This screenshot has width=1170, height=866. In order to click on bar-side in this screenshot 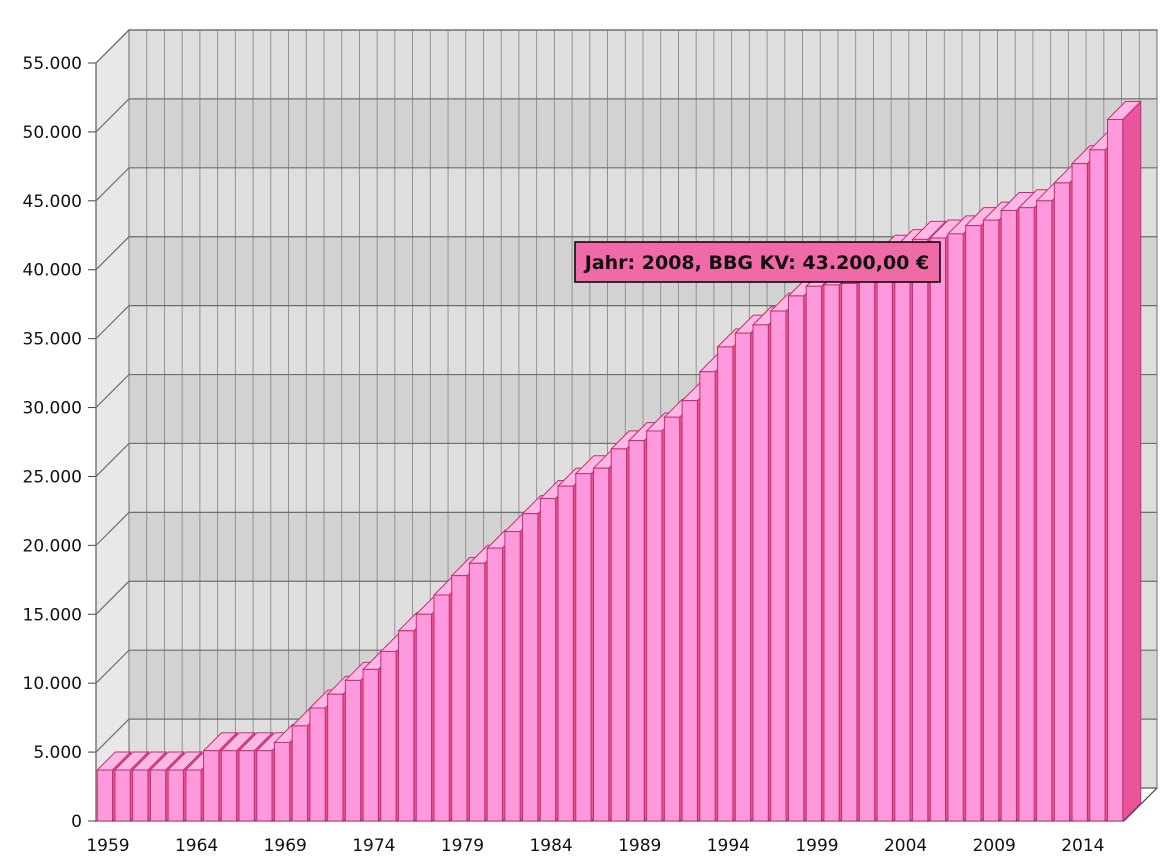, I will do `click(1132, 461)`.